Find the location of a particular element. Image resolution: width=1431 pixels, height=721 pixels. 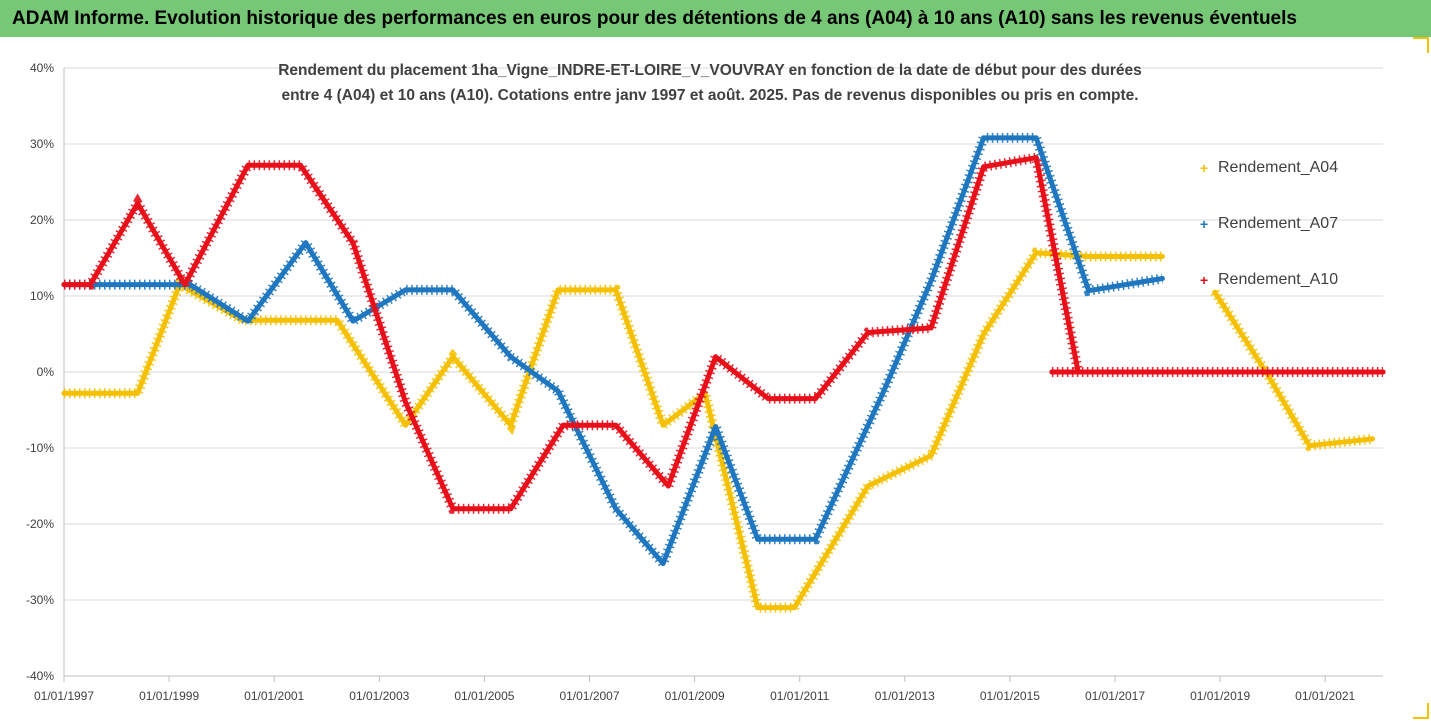

y-tick-label: 10% is located at coordinates (42, 296).